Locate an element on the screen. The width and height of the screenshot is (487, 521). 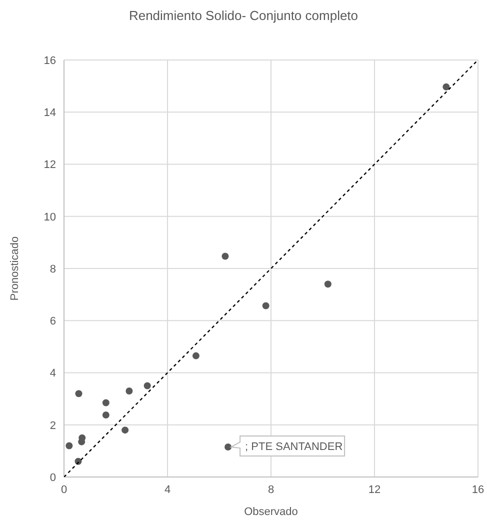
y-tick-label: 10 is located at coordinates (50, 217).